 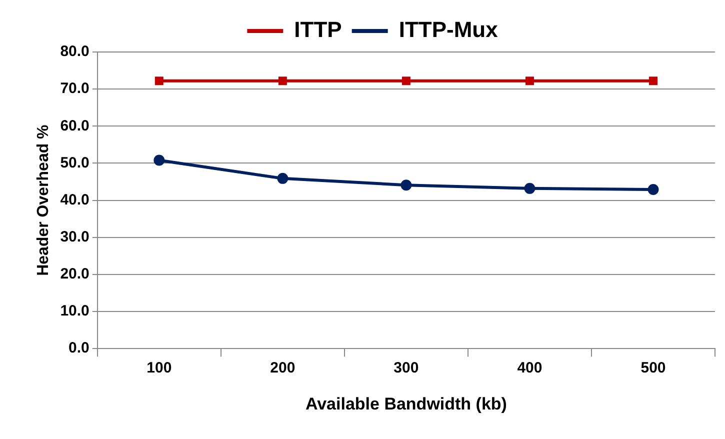 I want to click on y-tick-label: 20.0, so click(x=75, y=274).